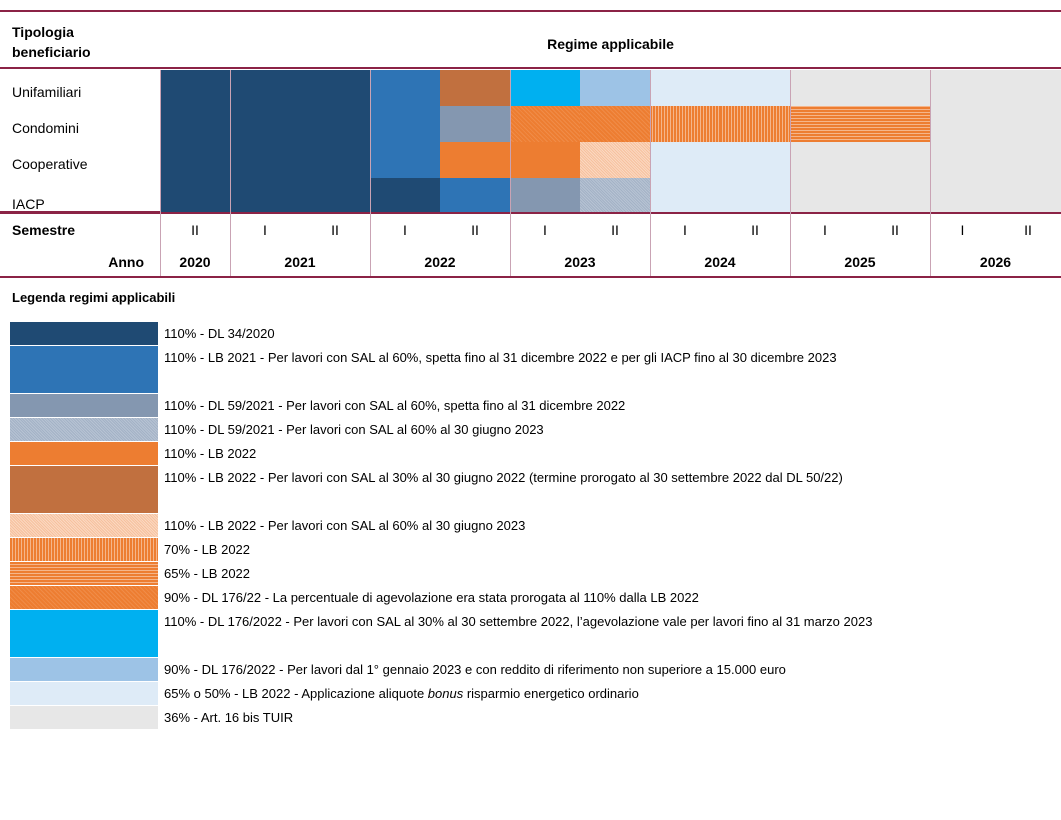  I want to click on row-label: Cooperative, so click(50, 164).